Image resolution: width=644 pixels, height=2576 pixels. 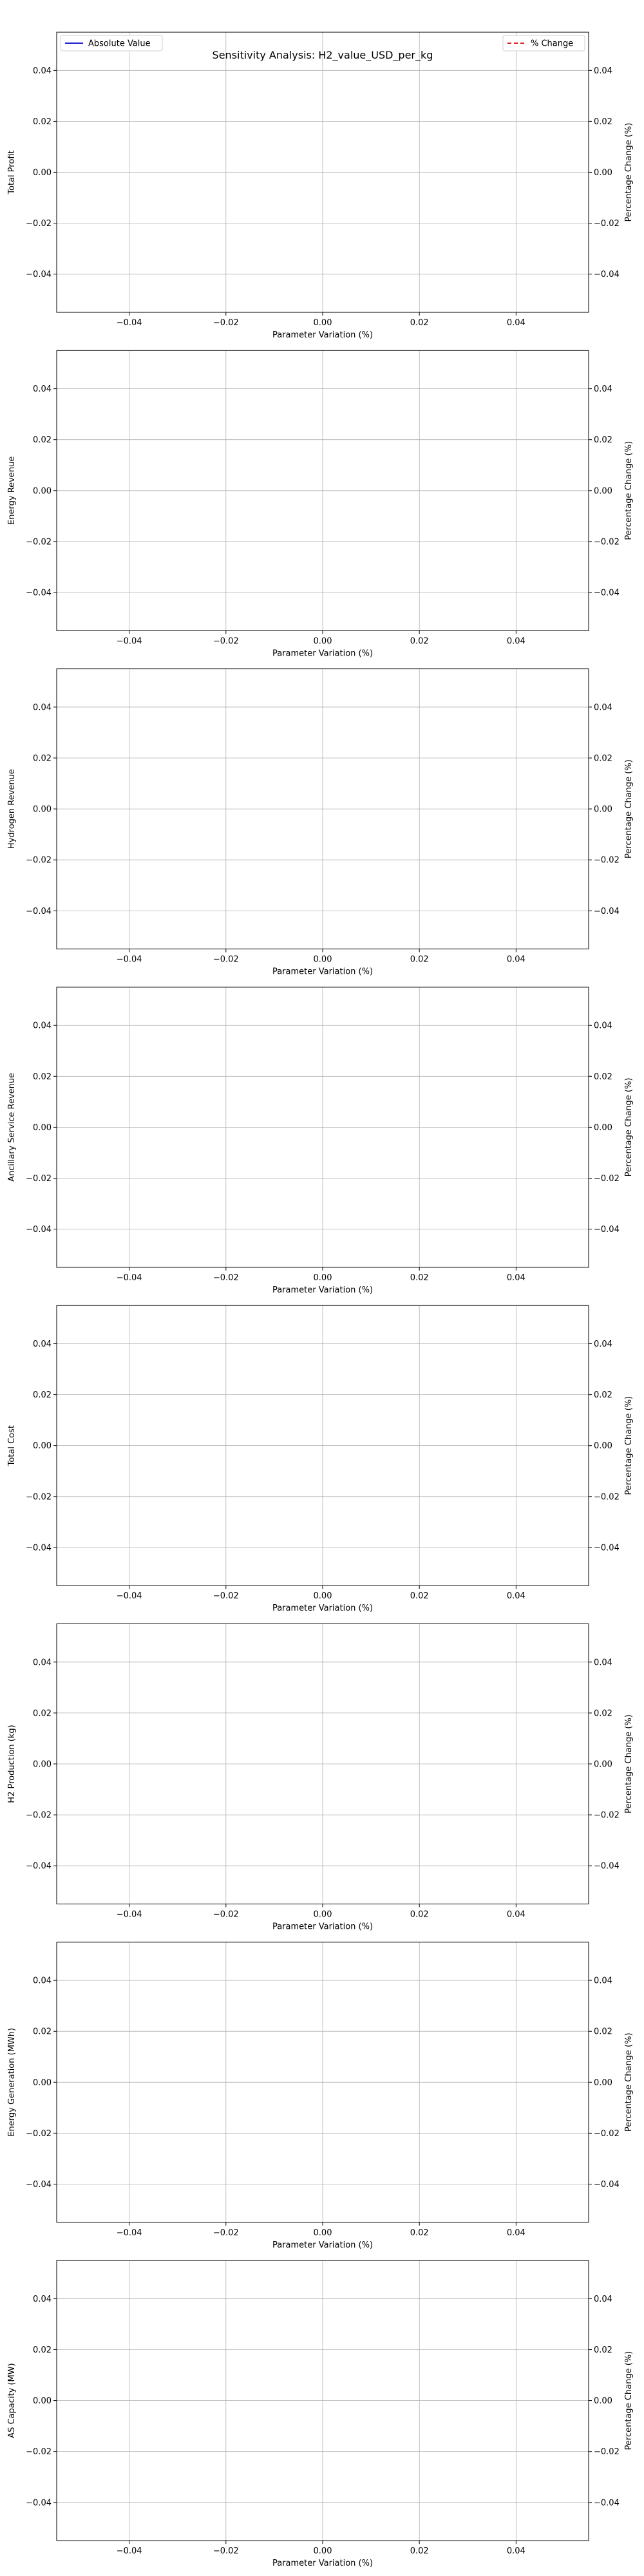 What do you see at coordinates (12, 1446) in the screenshot?
I see `y-axis-label: Total Cost` at bounding box center [12, 1446].